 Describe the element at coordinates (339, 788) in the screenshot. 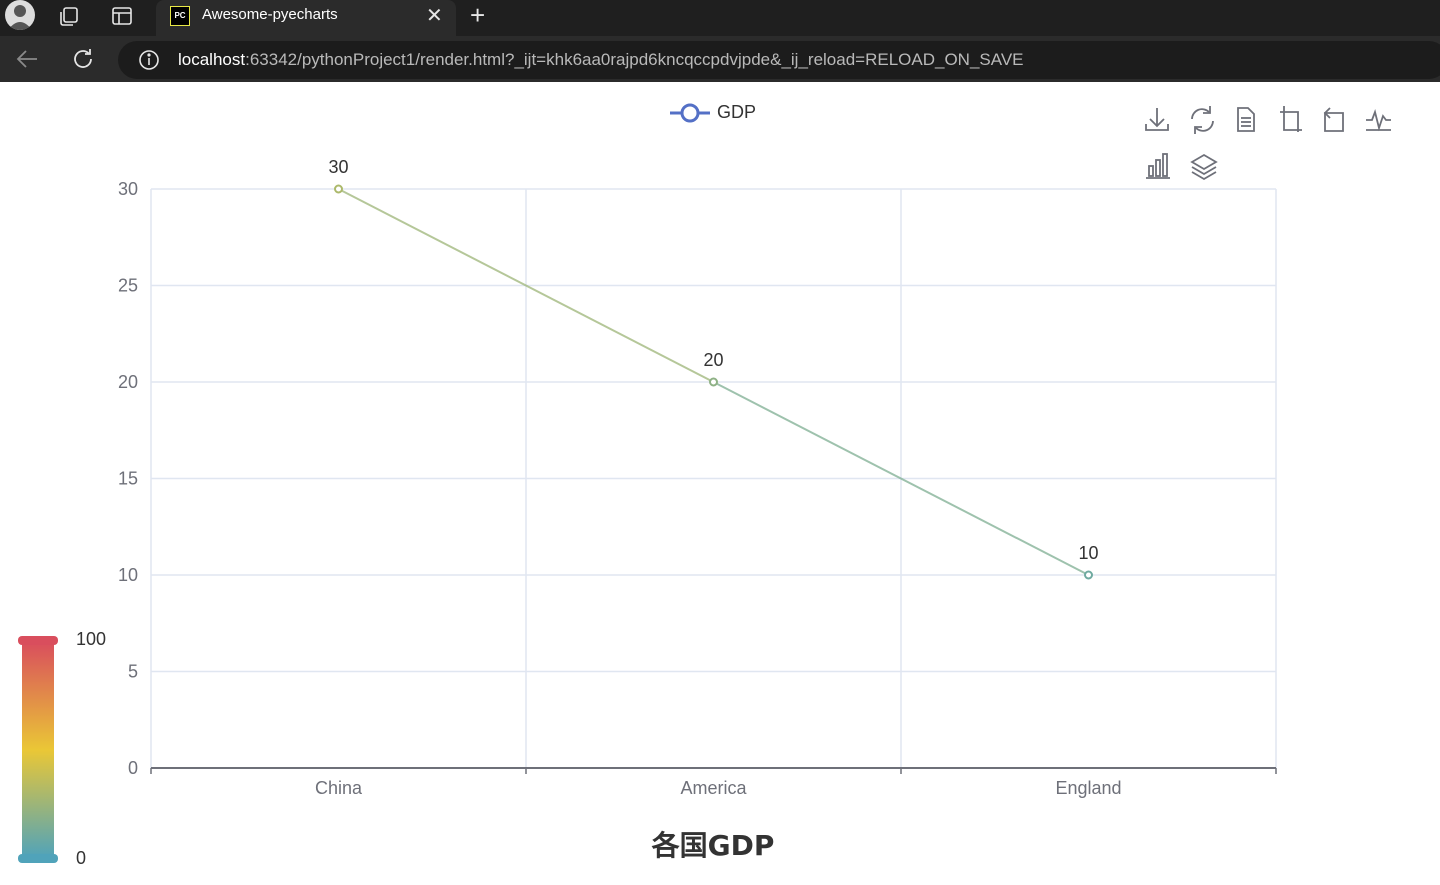

I see `x-tick-label: China` at that location.